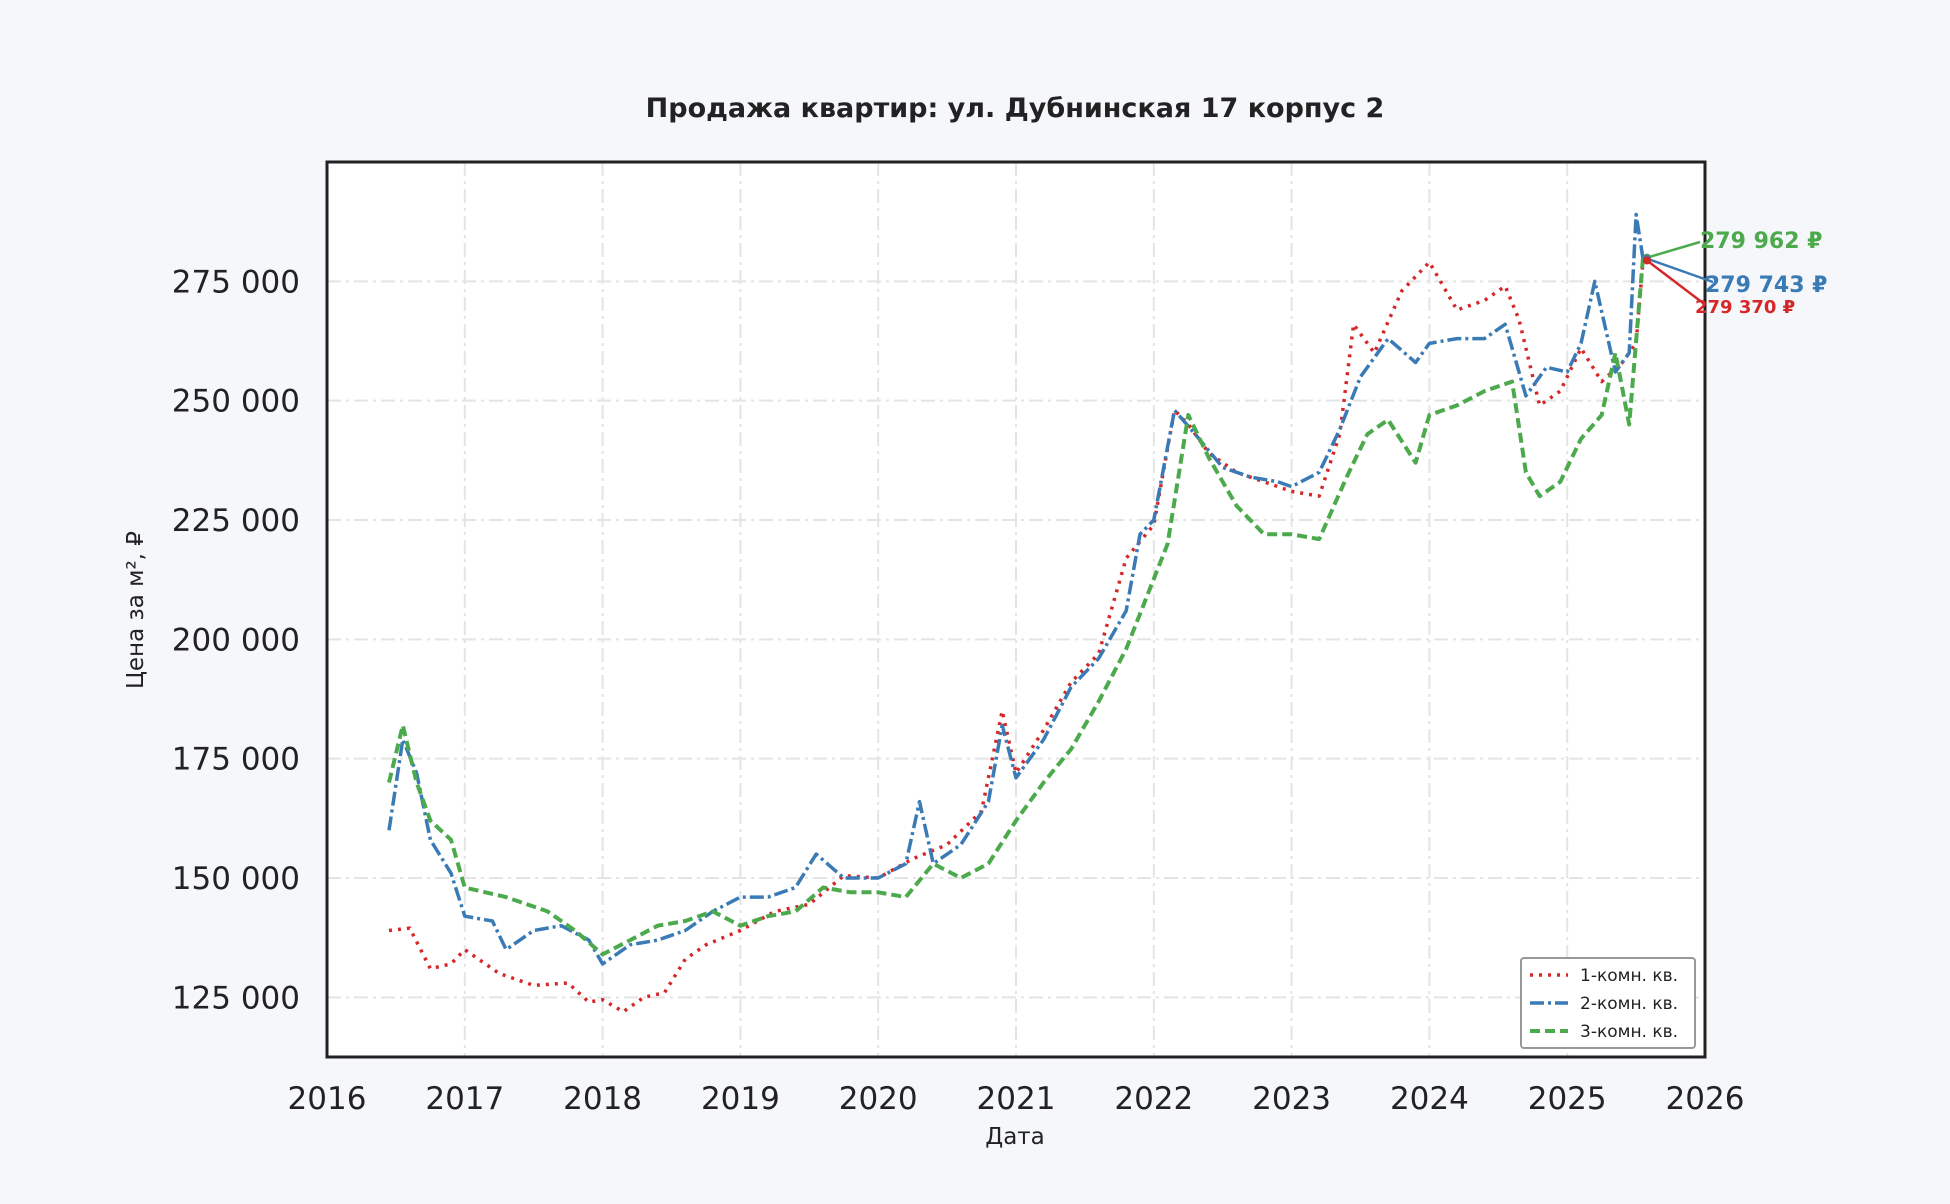 This screenshot has width=1950, height=1204. What do you see at coordinates (1567, 1099) in the screenshot?
I see `x-tick-label: 2025` at bounding box center [1567, 1099].